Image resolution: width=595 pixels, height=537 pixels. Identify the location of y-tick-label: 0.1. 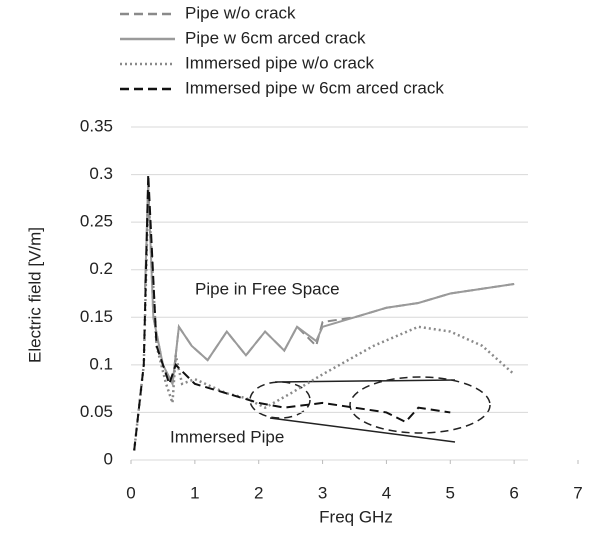
(101, 363).